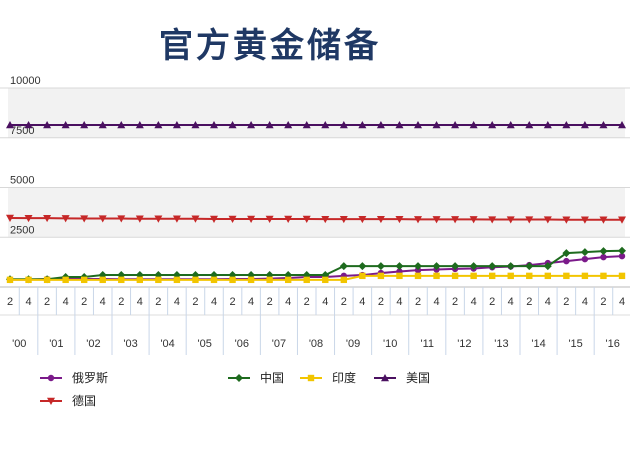 The width and height of the screenshot is (630, 450). What do you see at coordinates (272, 377) in the screenshot?
I see `legend-label: 中国` at bounding box center [272, 377].